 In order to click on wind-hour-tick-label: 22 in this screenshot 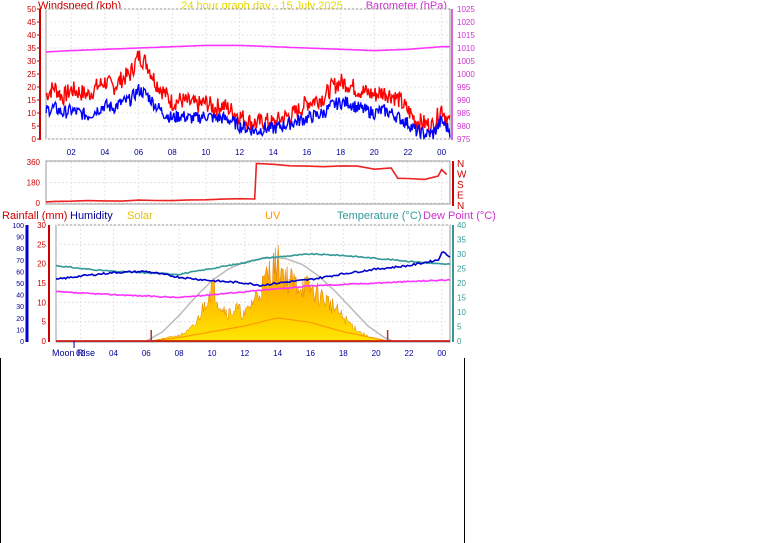, I will do `click(407, 152)`.